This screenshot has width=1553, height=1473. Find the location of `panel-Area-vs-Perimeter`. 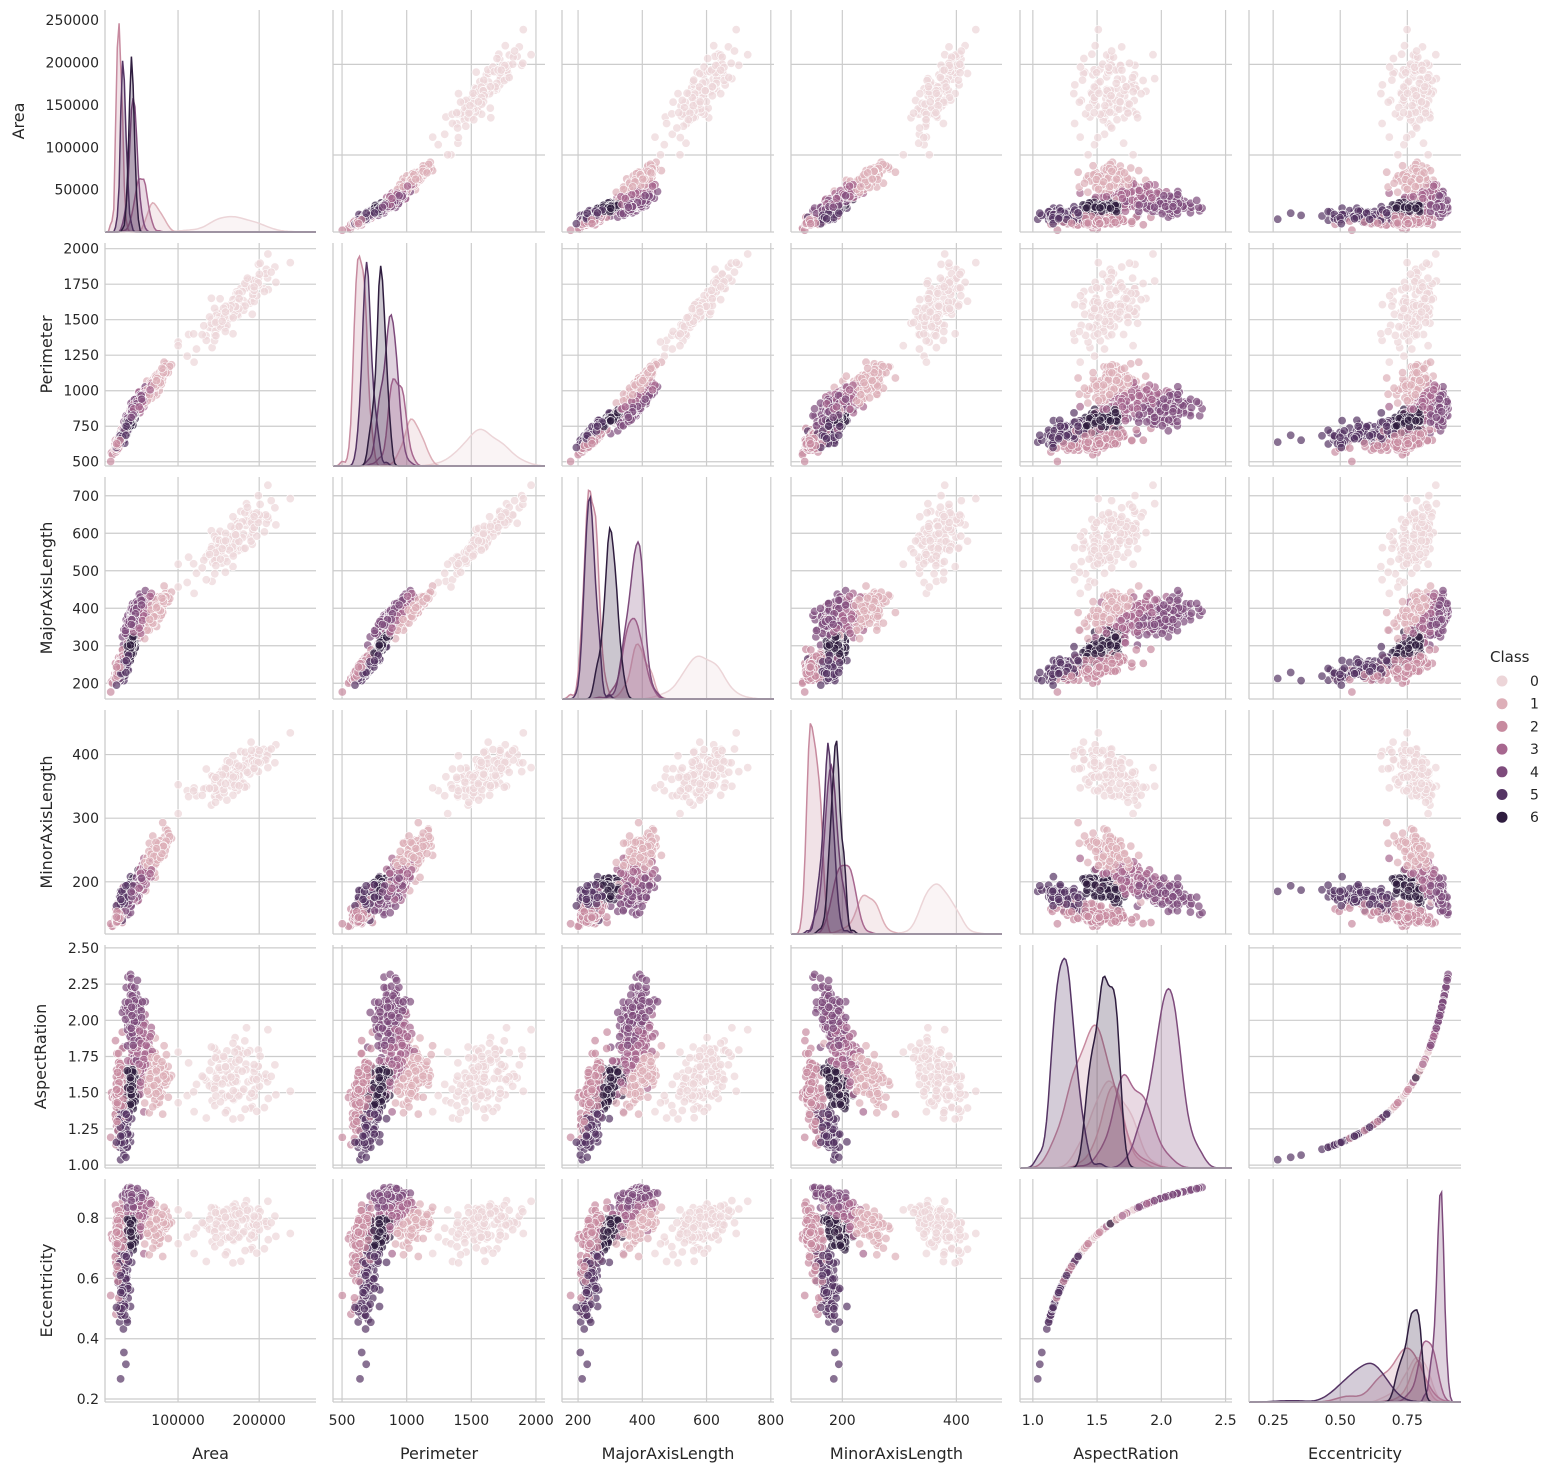

panel-Area-vs-Perimeter is located at coordinates (438, 122).